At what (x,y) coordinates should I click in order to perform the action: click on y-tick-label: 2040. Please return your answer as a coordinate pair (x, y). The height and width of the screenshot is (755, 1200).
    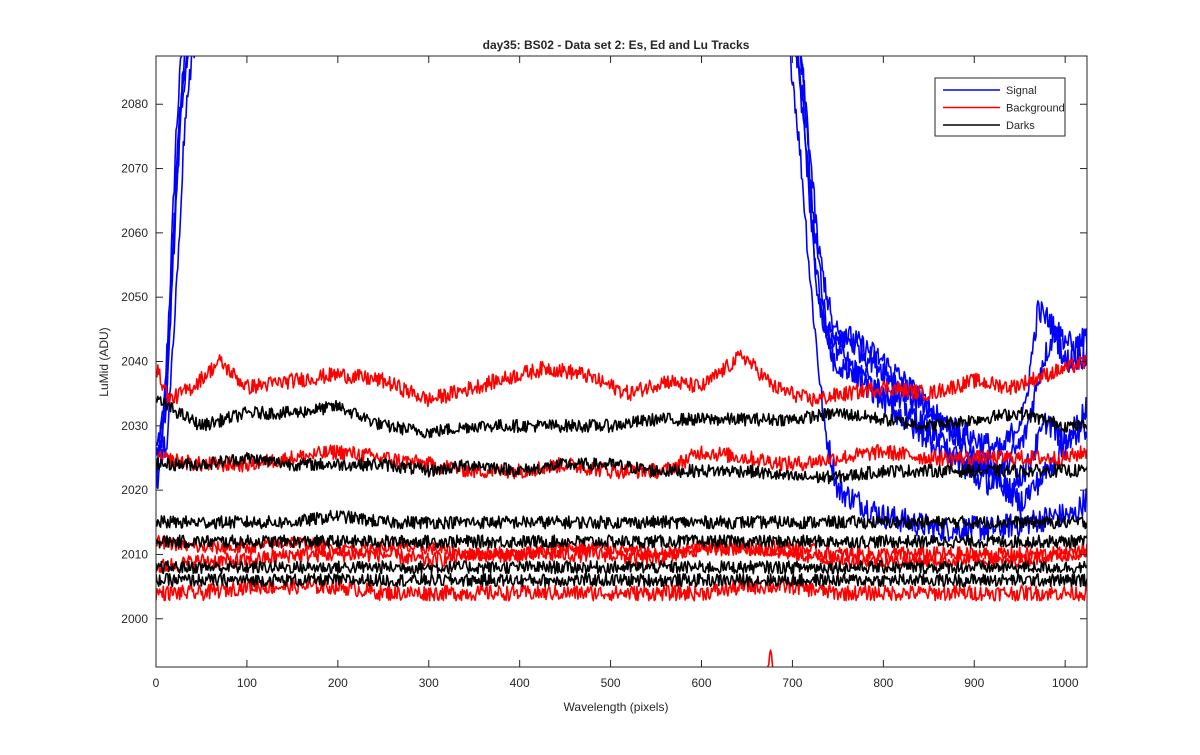
    Looking at the image, I should click on (134, 362).